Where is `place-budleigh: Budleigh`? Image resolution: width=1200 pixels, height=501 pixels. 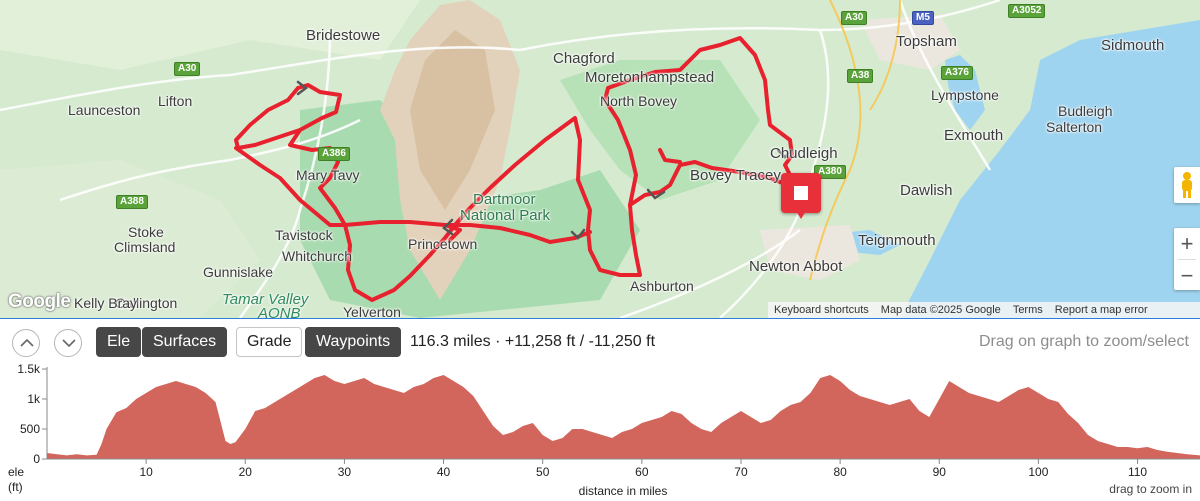
place-budleigh: Budleigh is located at coordinates (1085, 111).